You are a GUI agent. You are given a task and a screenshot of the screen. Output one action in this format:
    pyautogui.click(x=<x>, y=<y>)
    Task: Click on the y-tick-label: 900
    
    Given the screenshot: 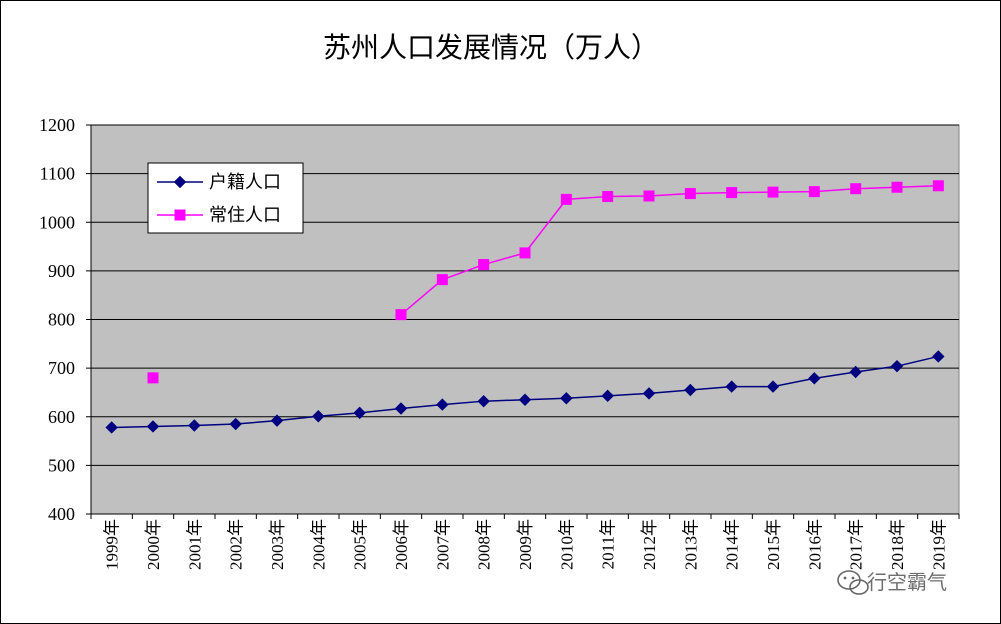 What is the action you would take?
    pyautogui.click(x=61, y=271)
    